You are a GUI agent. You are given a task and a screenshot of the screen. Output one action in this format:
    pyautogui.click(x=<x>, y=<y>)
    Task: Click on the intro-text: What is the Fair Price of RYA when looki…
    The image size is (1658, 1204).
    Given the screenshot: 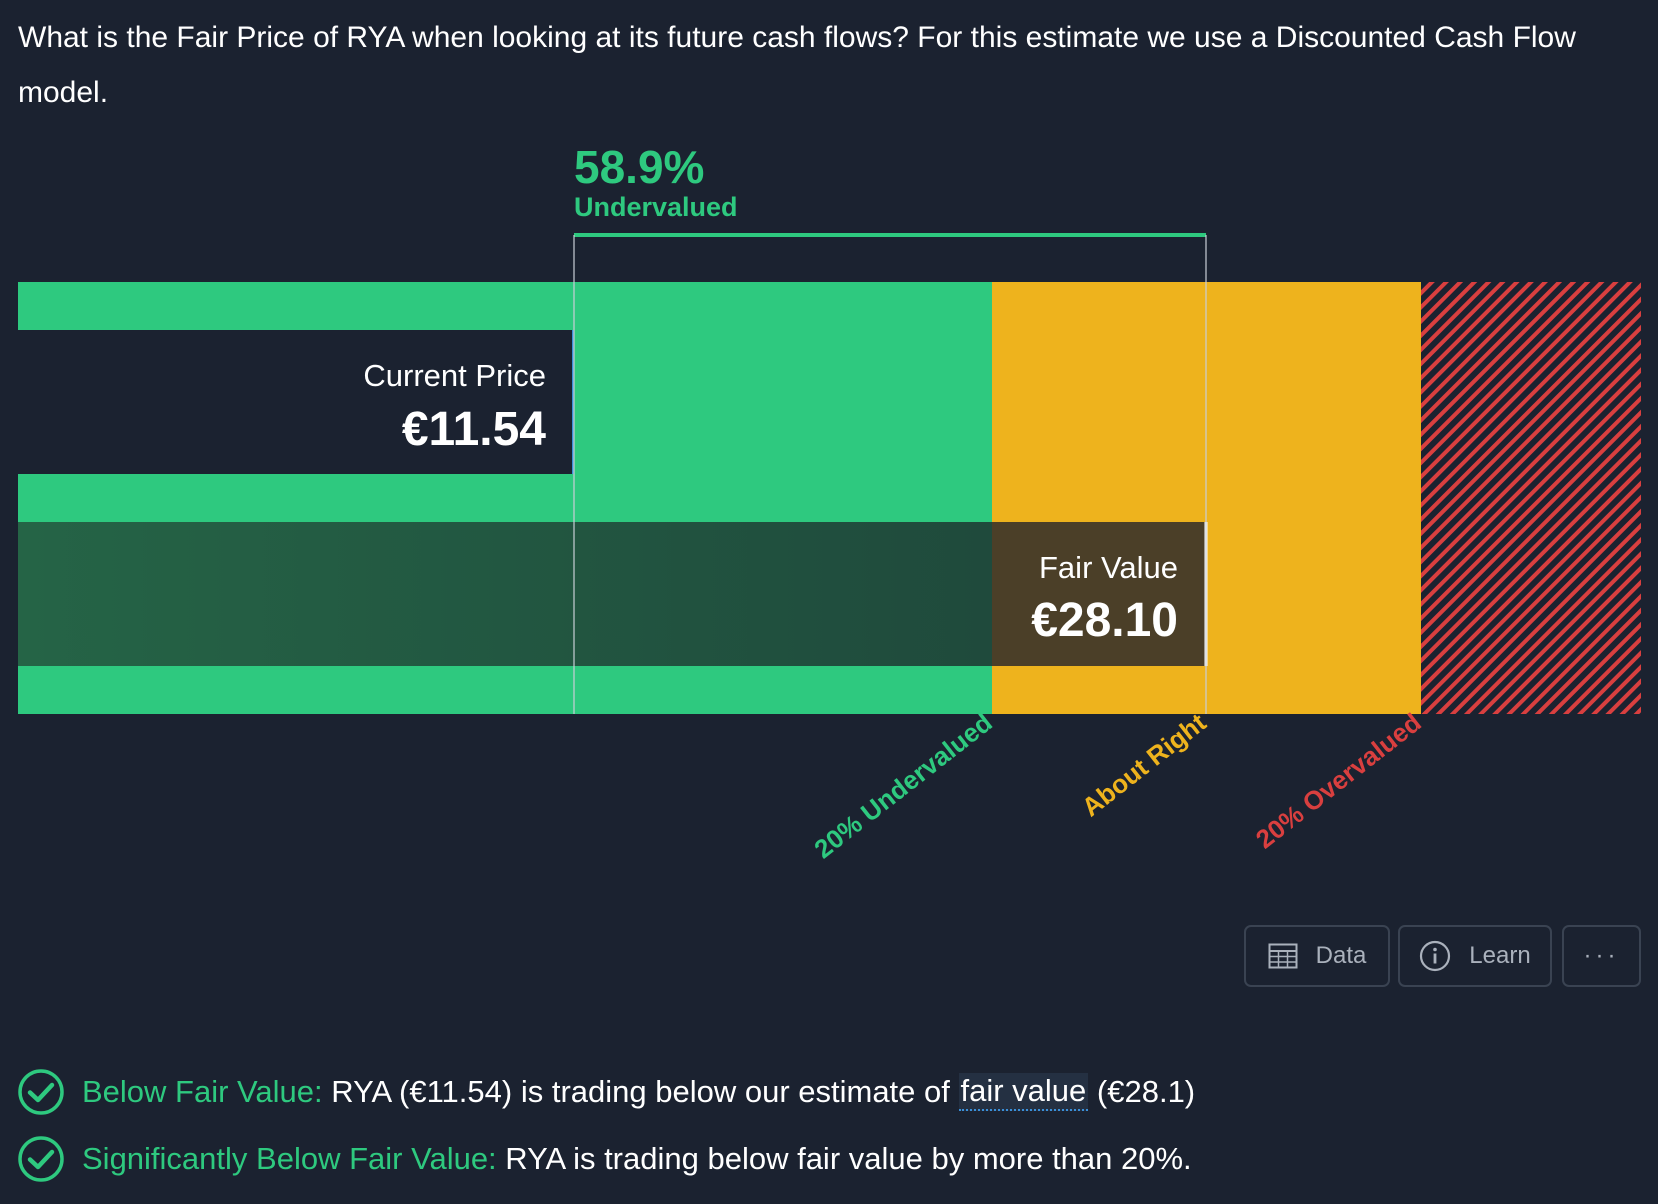 What is the action you would take?
    pyautogui.click(x=797, y=65)
    